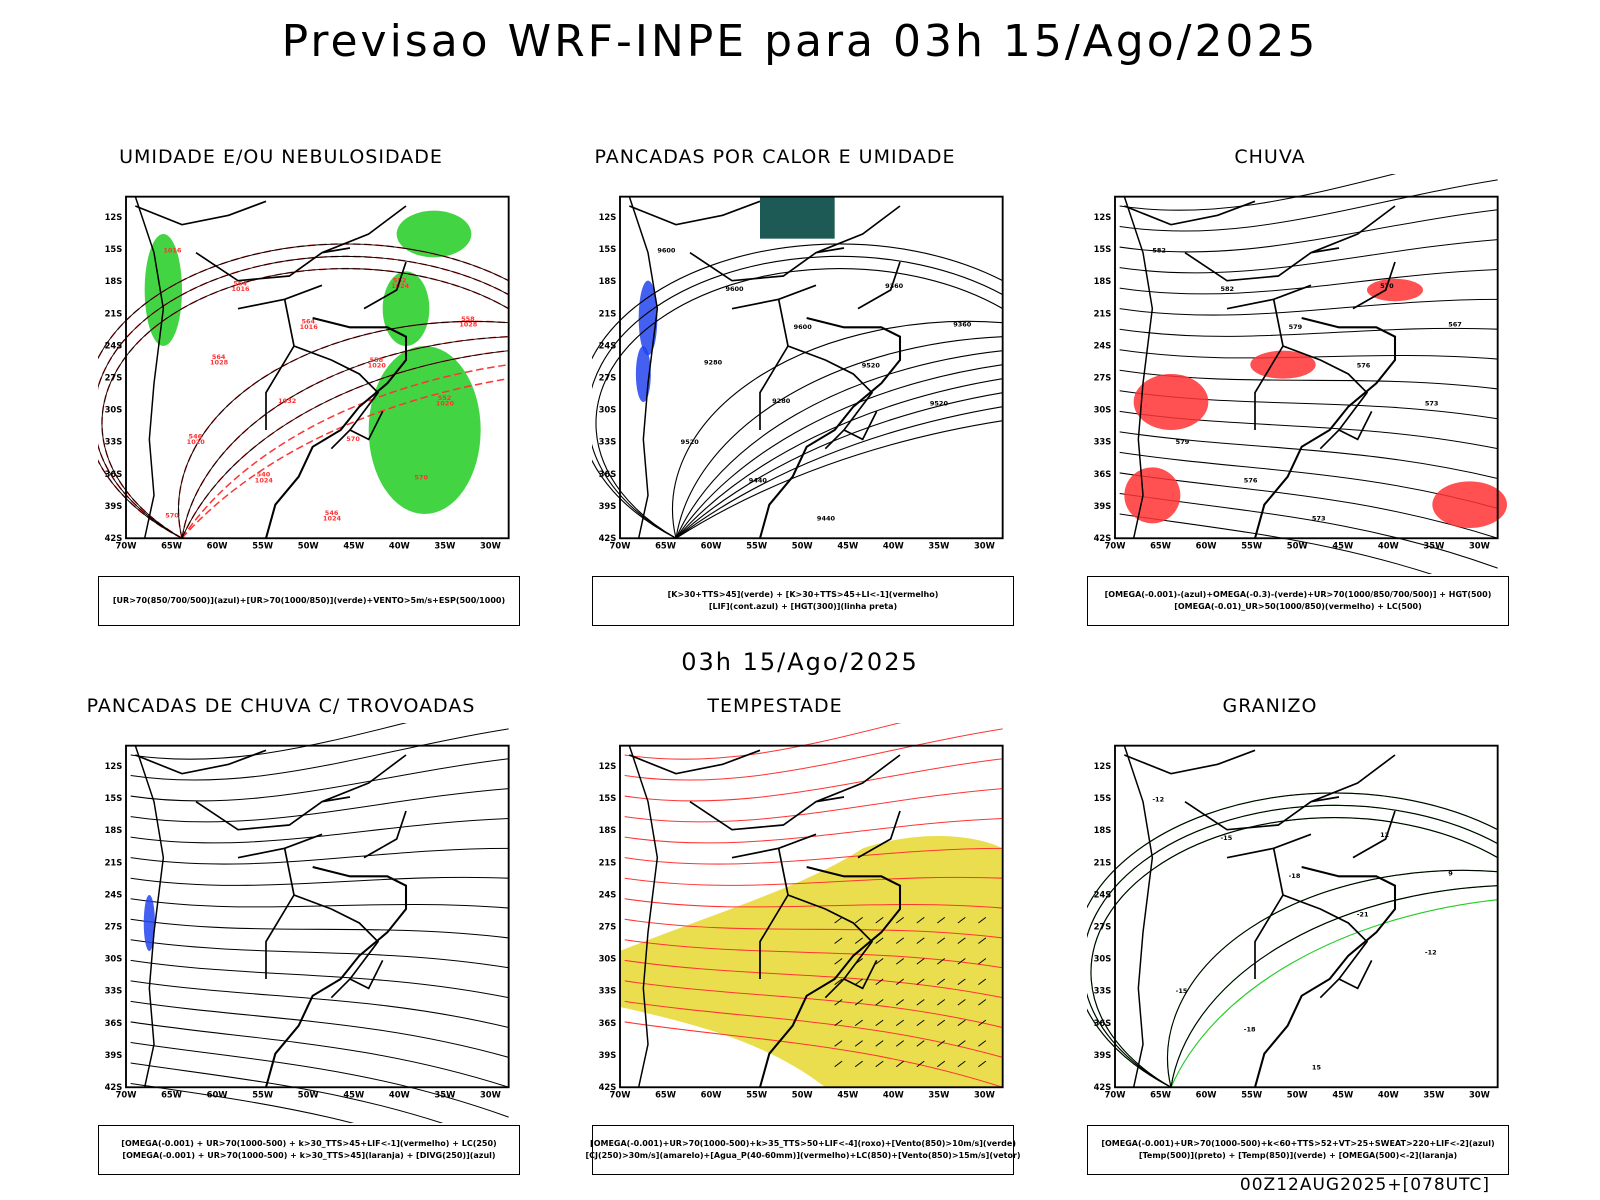 This screenshot has height=1200, width=1600. What do you see at coordinates (648, 318) in the screenshot?
I see `lif-contour-area` at bounding box center [648, 318].